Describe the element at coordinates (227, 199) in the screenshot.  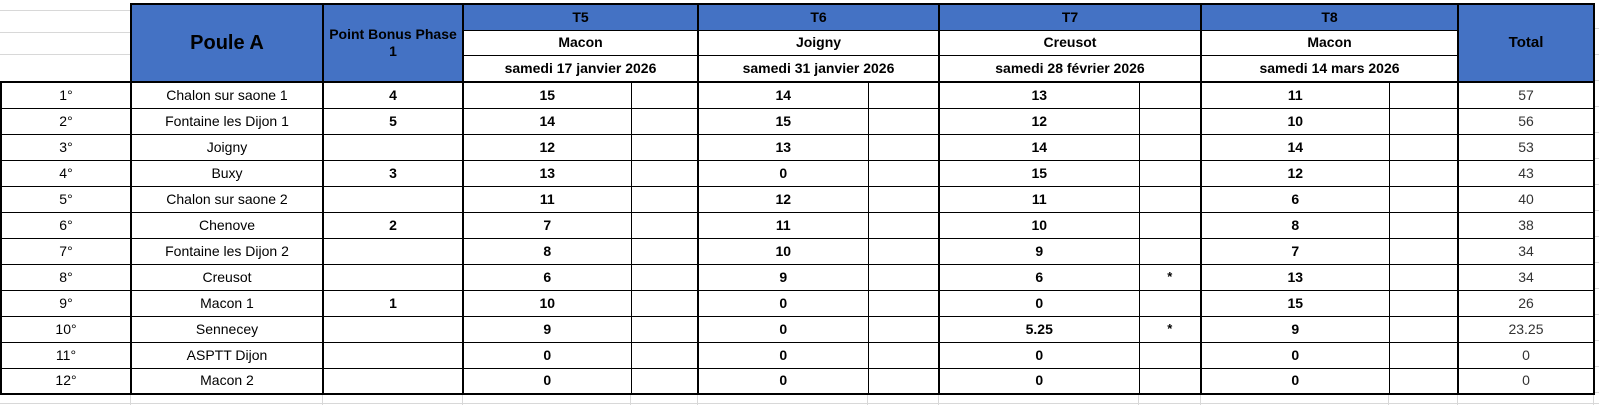
I see `team-cell: Chalon sur saone 2` at that location.